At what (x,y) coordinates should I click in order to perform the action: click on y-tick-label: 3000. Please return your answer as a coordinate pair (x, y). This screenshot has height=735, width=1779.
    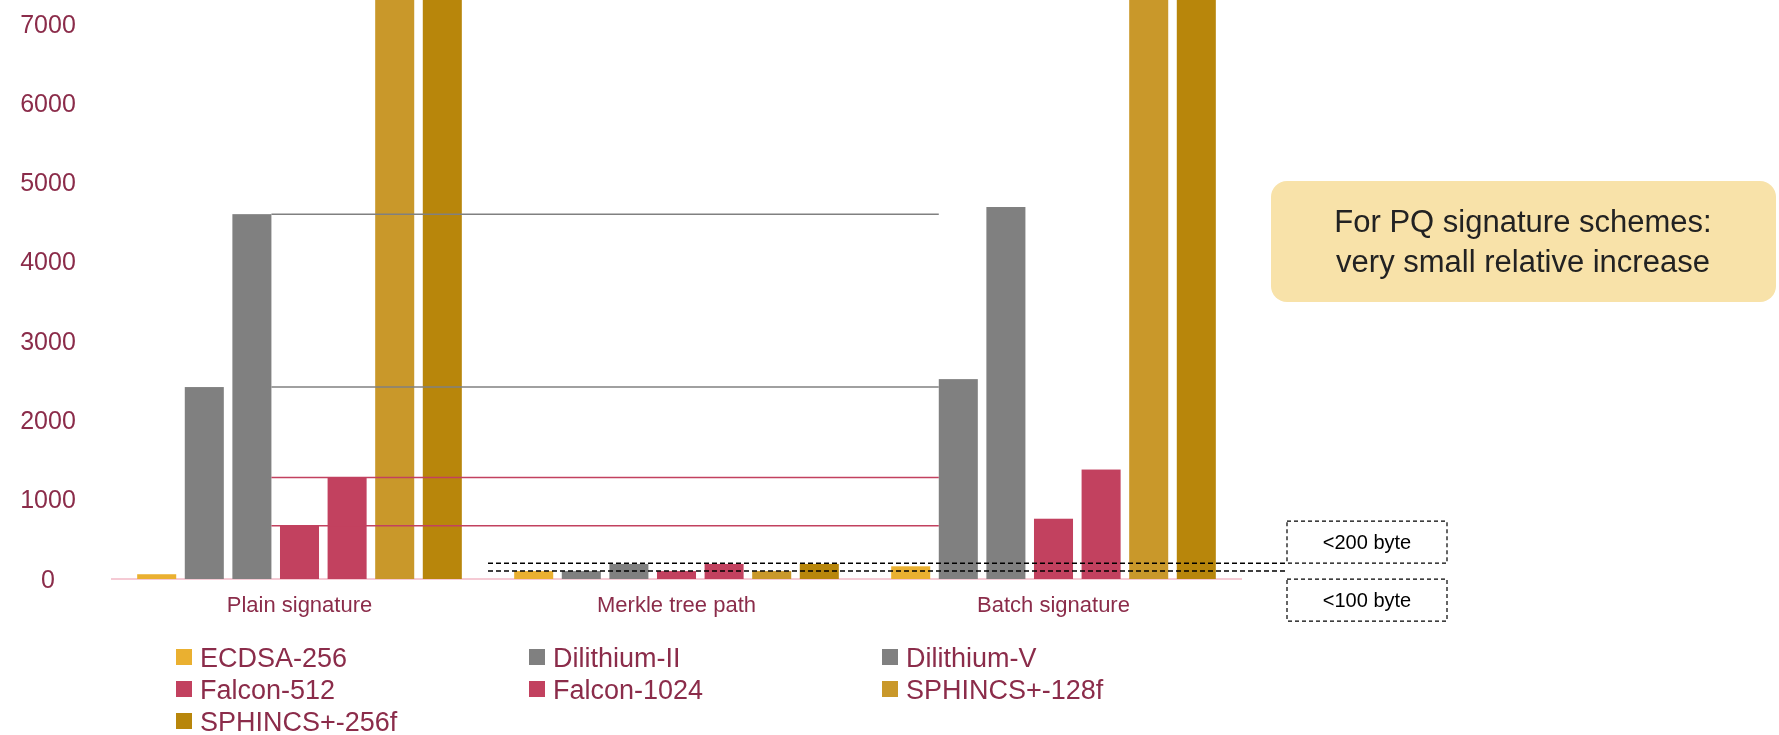
    Looking at the image, I should click on (48, 340).